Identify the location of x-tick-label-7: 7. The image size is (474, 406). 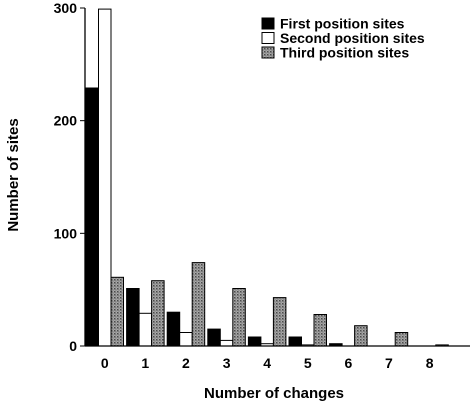
(389, 363).